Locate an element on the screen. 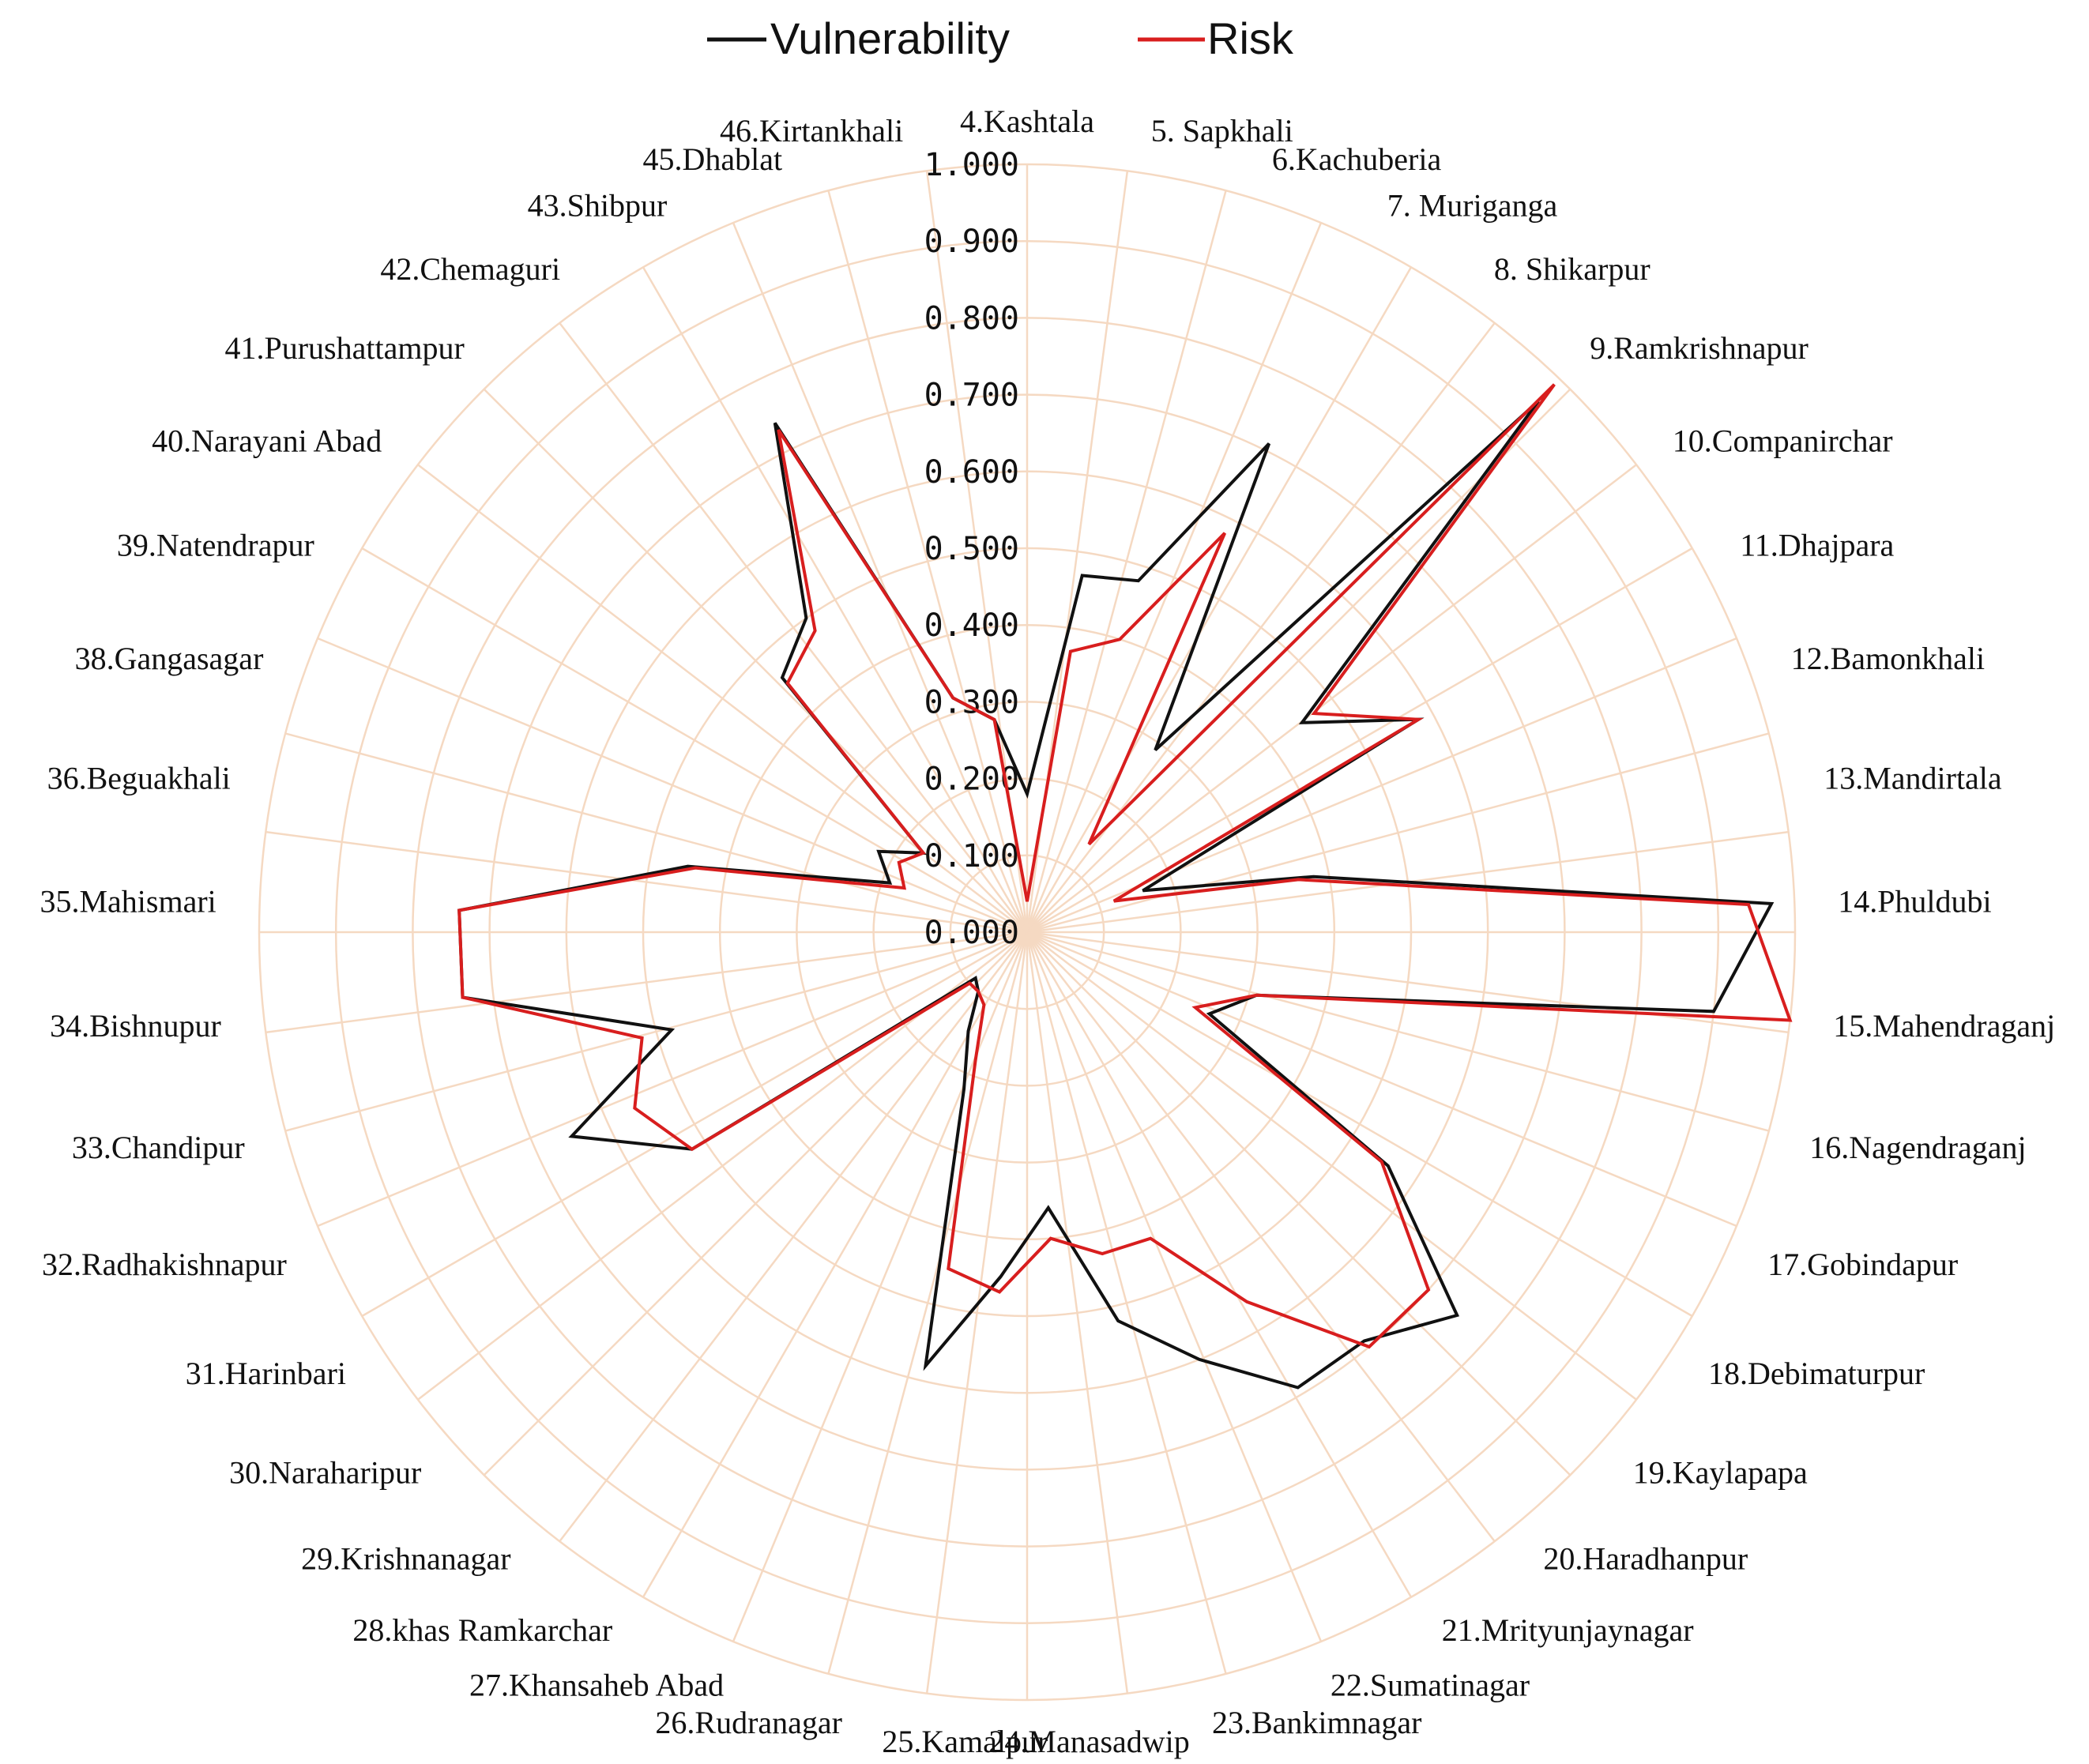 This screenshot has height=1764, width=2089. category-label: 28.khas Ramkarchar is located at coordinates (482, 1630).